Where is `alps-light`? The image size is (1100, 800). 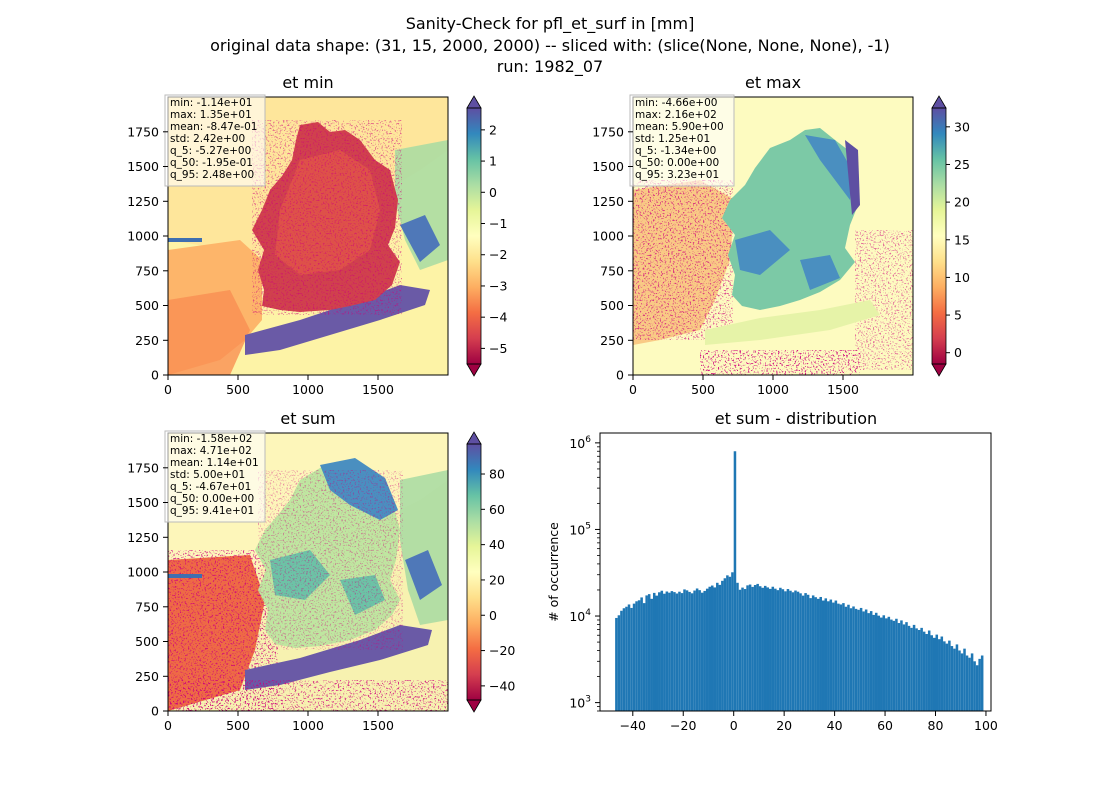
alps-light is located at coordinates (792, 322).